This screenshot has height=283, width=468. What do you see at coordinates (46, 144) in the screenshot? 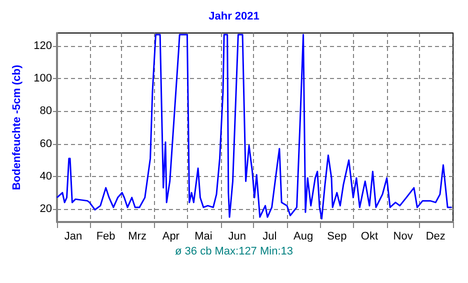
I see `y-tick-label: 60` at bounding box center [46, 144].